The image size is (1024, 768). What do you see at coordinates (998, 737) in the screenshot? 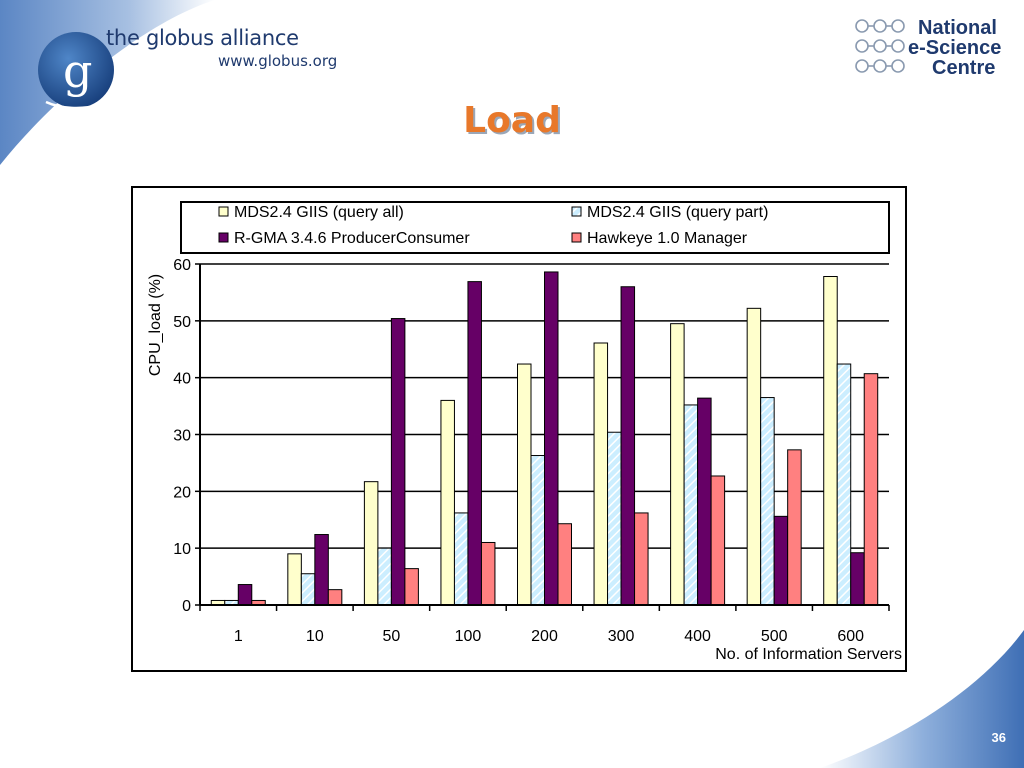
I see `slide-number: 36` at bounding box center [998, 737].